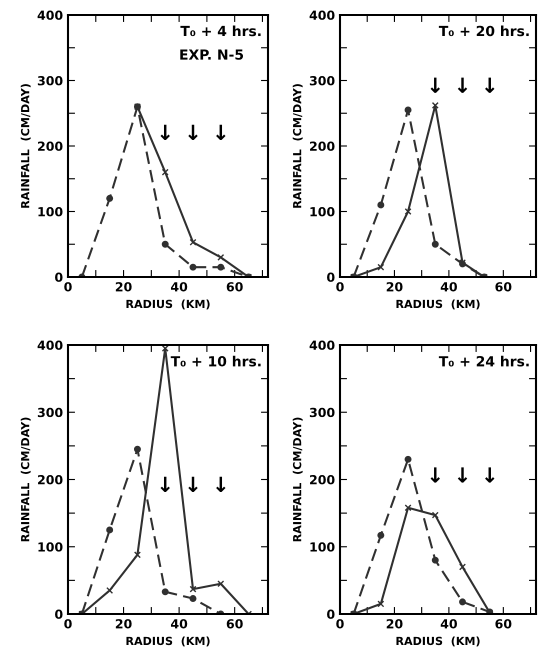  What do you see at coordinates (483, 30) in the screenshot?
I see `text: T₀ + 20 hrs.` at bounding box center [483, 30].